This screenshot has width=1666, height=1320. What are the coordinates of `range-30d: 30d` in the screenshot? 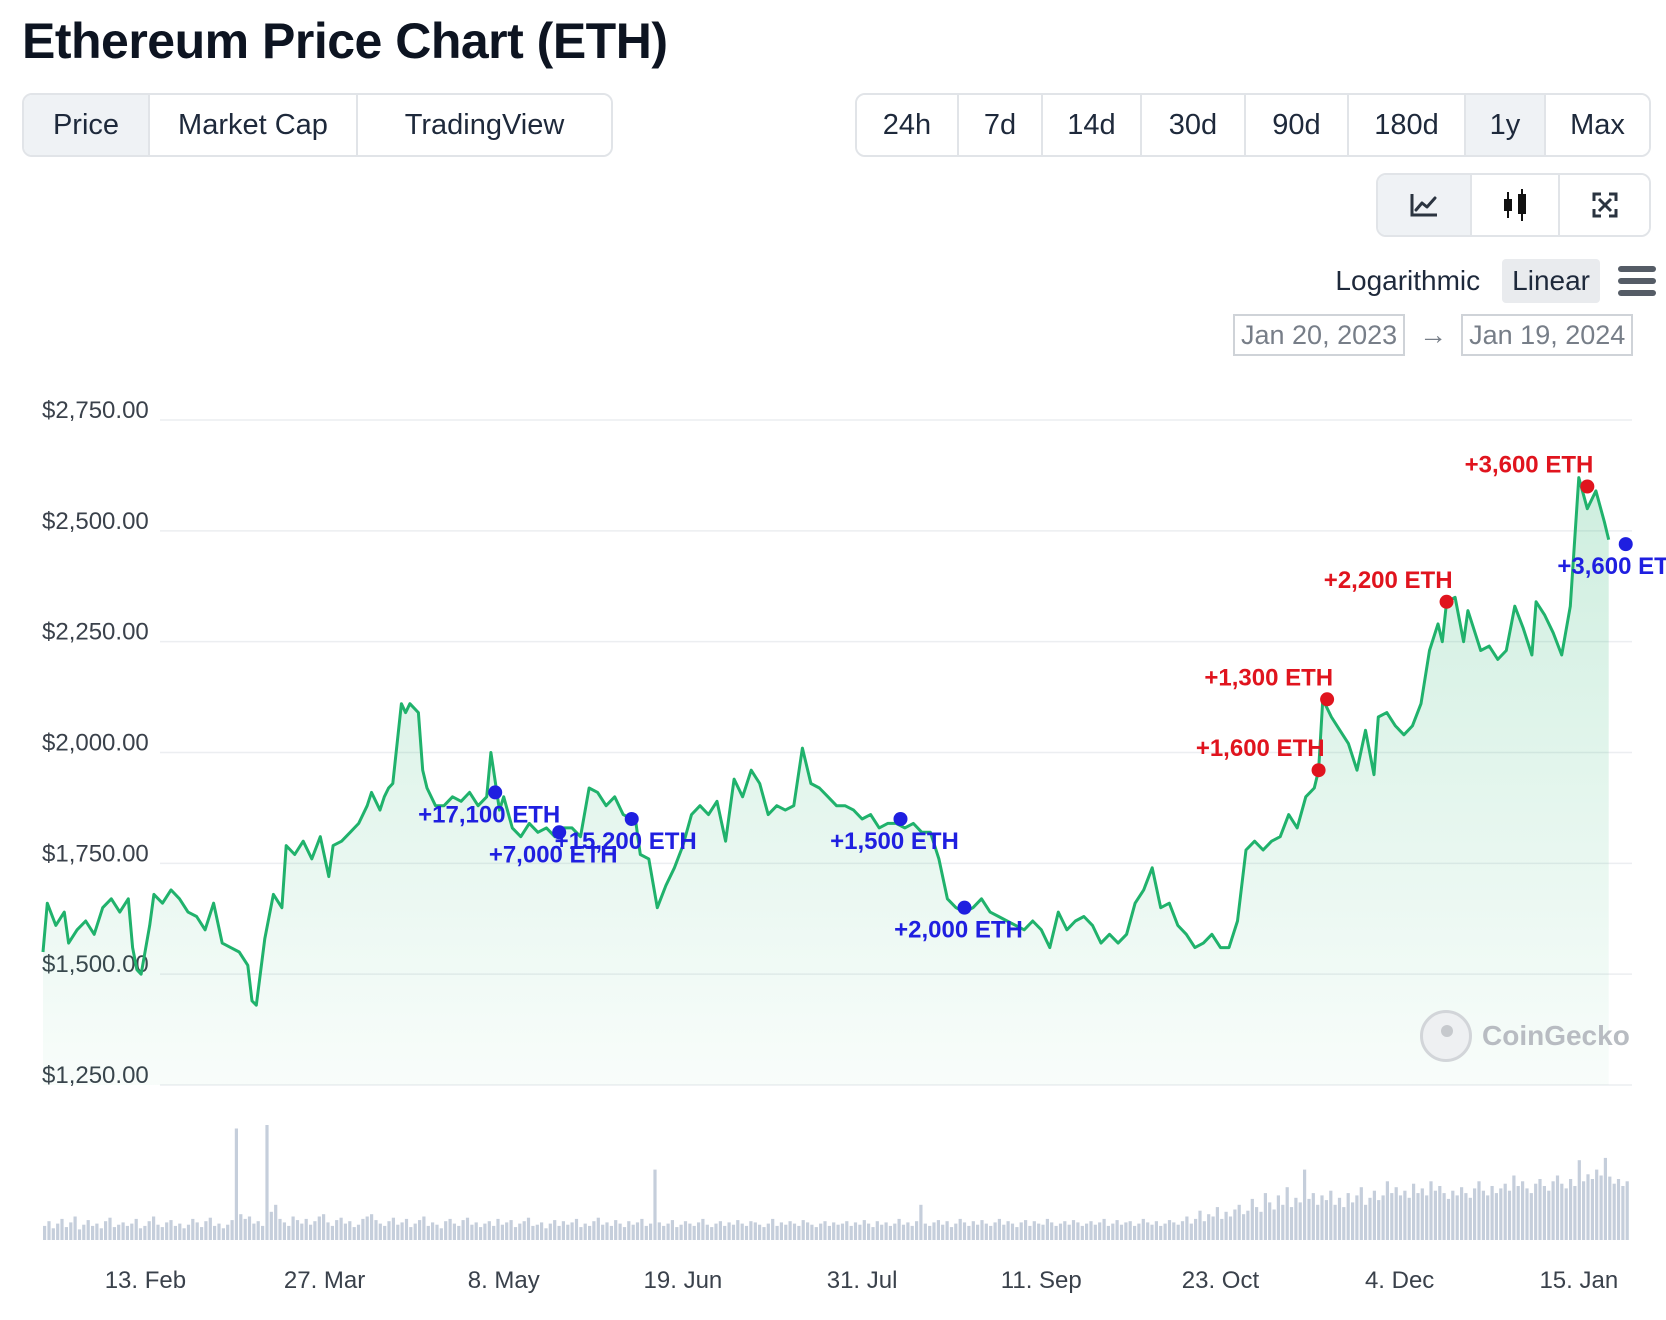 It's located at (1194, 125).